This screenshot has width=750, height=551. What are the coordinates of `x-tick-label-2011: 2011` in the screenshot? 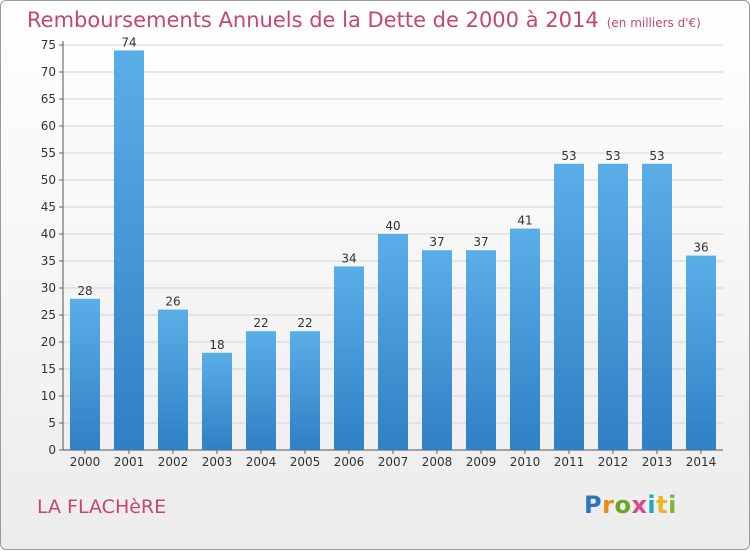 It's located at (569, 462).